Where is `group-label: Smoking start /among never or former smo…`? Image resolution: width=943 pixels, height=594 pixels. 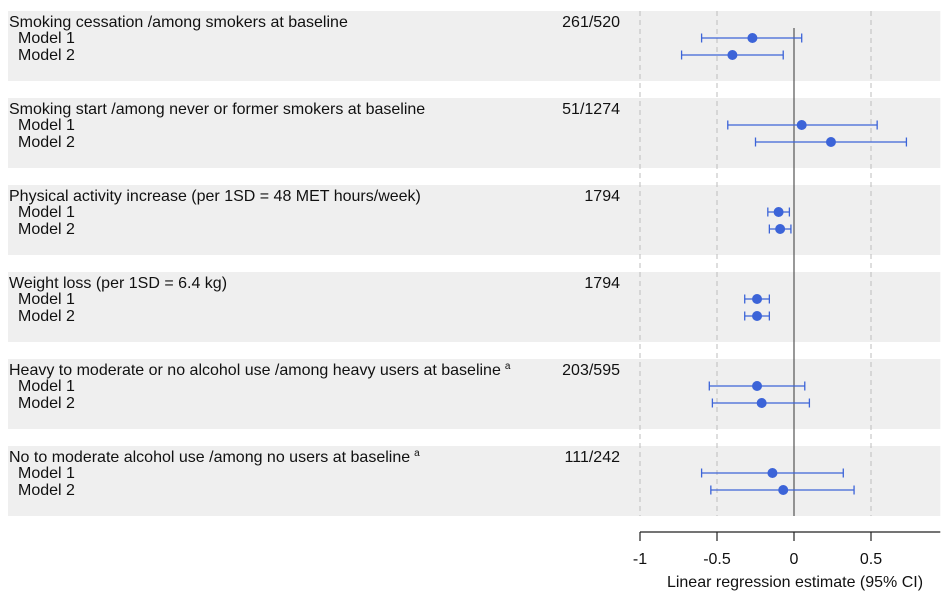 group-label: Smoking start /among never or former smo… is located at coordinates (217, 109).